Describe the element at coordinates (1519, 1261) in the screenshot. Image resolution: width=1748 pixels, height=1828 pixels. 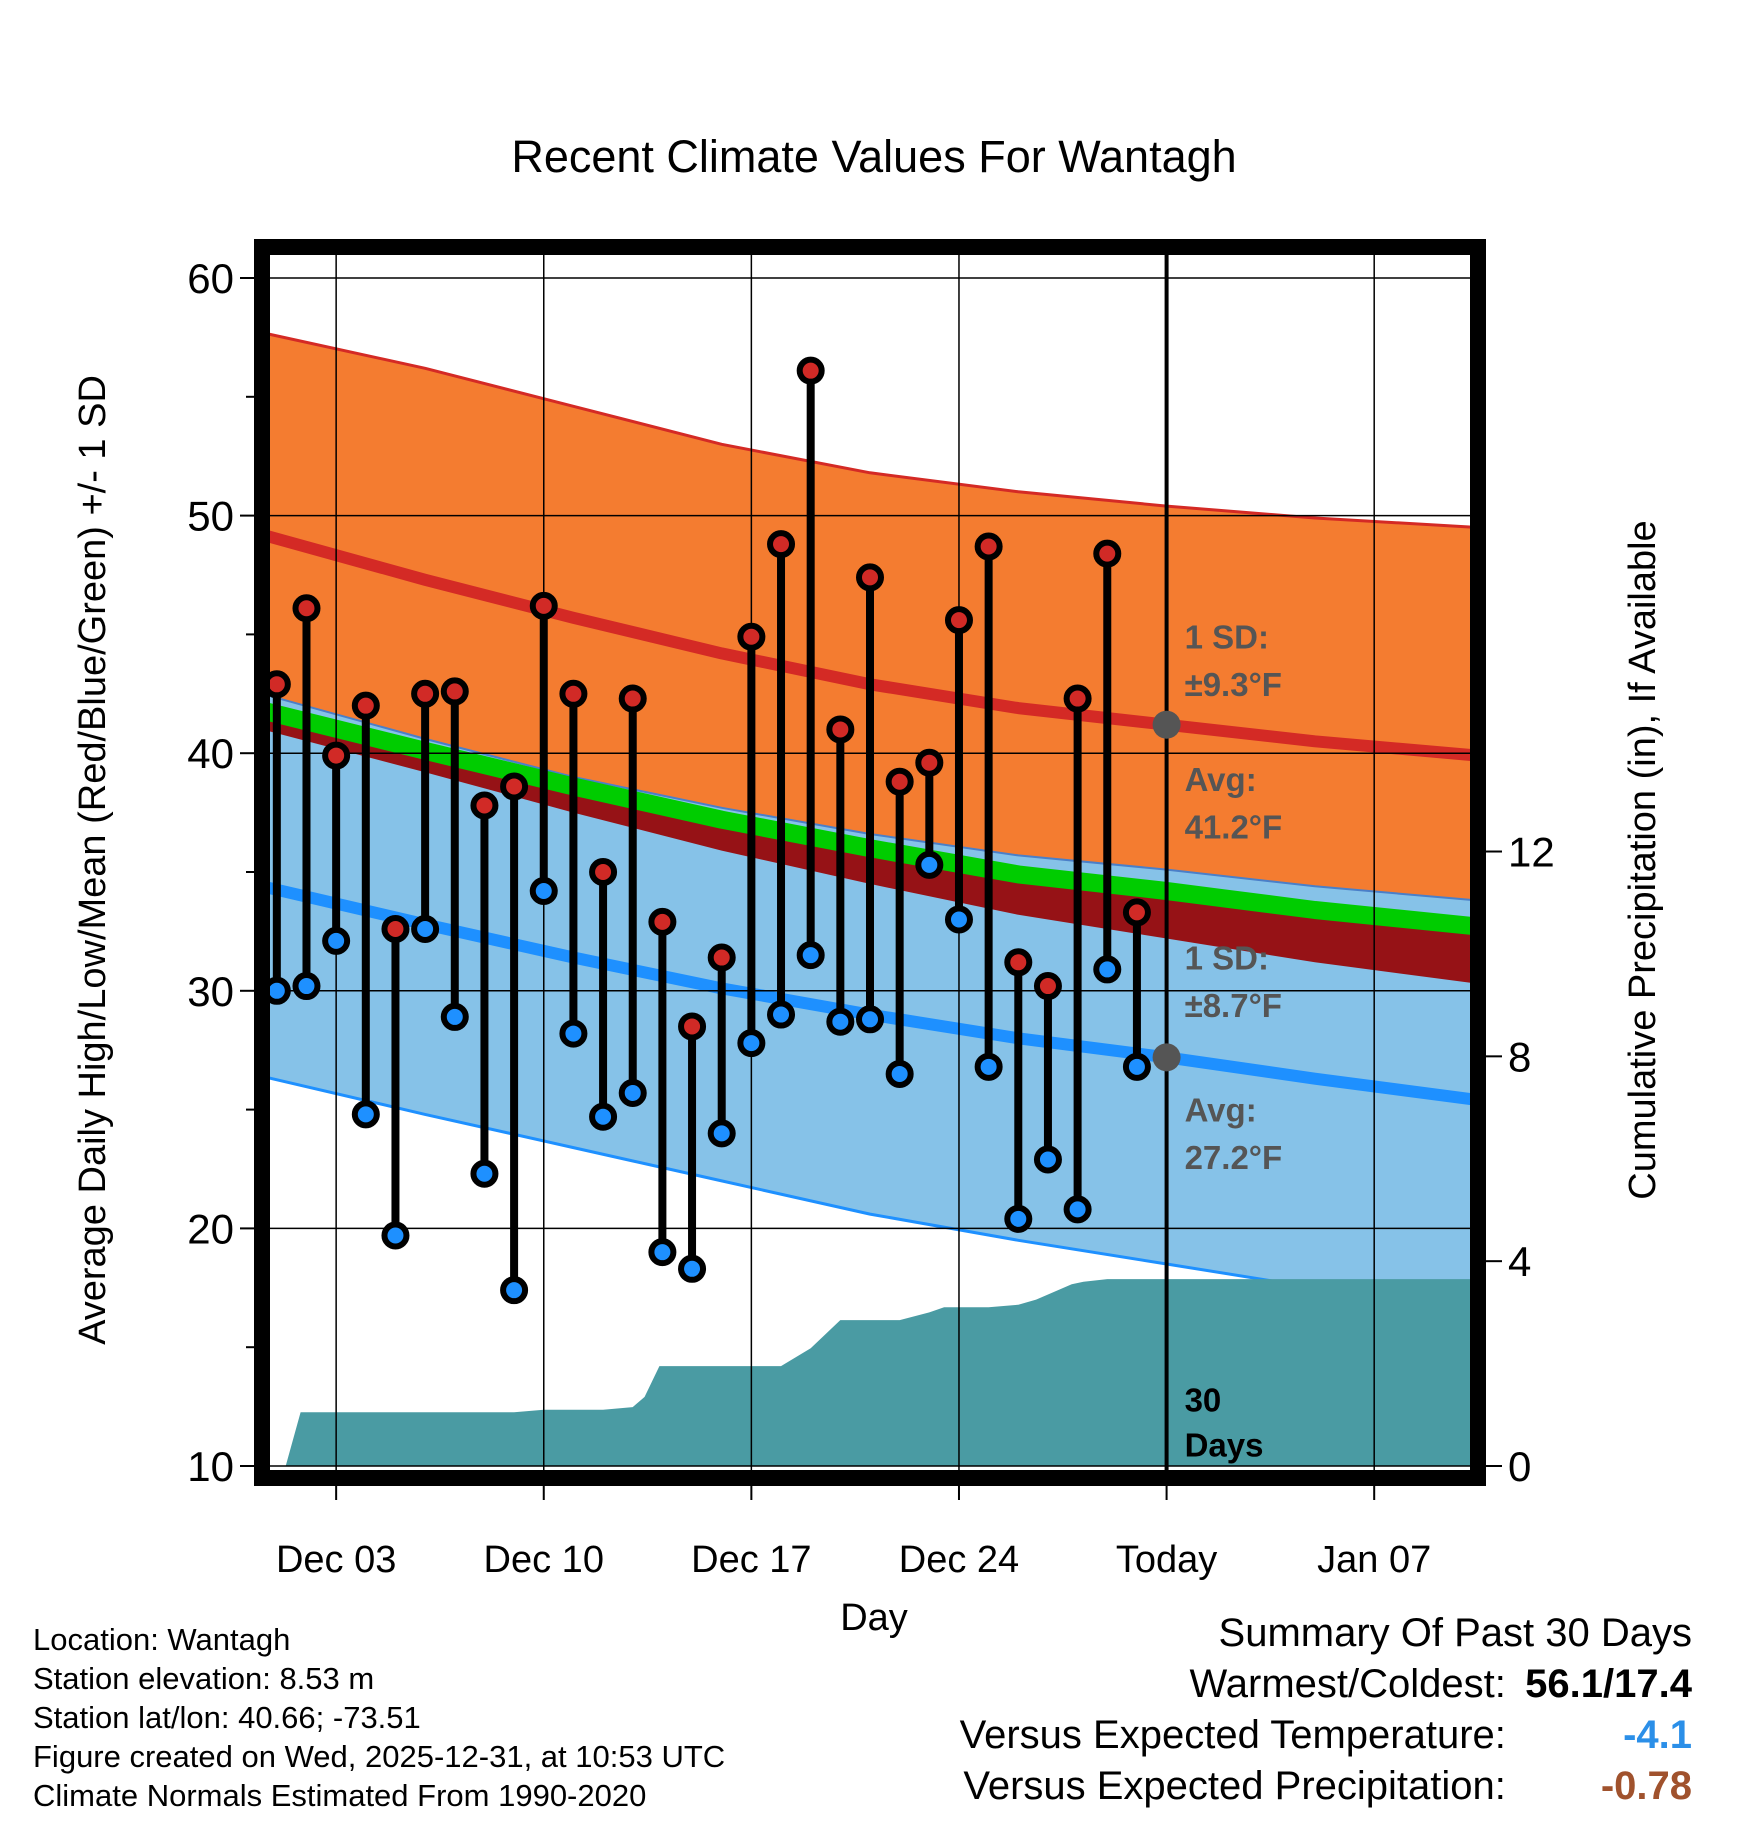
I see `y-right-tick-label: 4` at that location.